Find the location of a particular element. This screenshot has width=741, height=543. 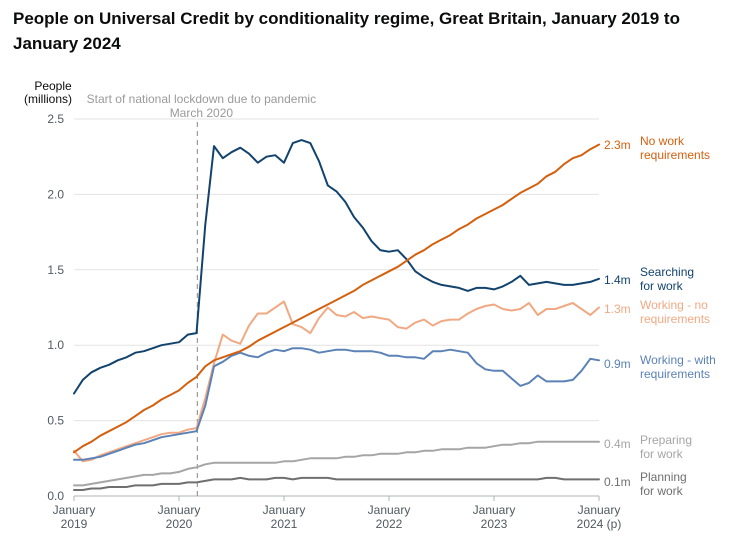

x-tick-label: 2020 is located at coordinates (179, 524).